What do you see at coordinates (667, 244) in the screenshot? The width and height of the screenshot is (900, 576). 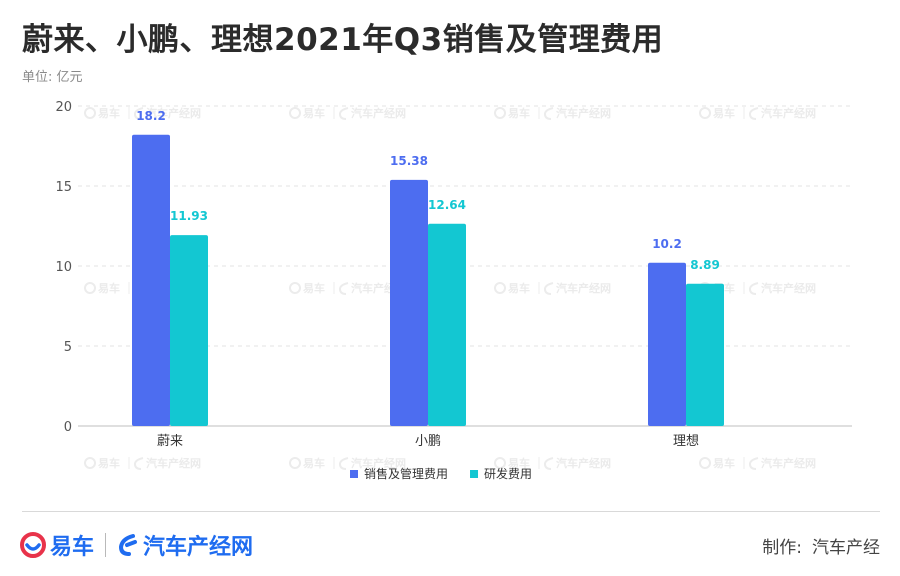 I see `data-label: 10.2` at bounding box center [667, 244].